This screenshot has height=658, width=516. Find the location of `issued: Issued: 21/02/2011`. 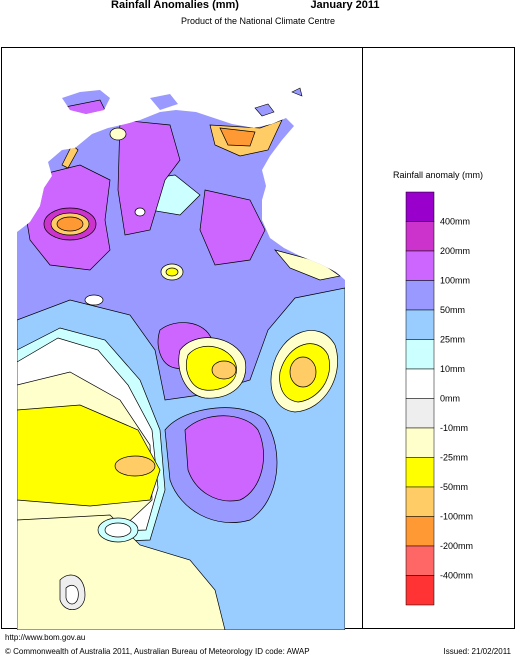

issued: Issued: 21/02/2011 is located at coordinates (478, 651).